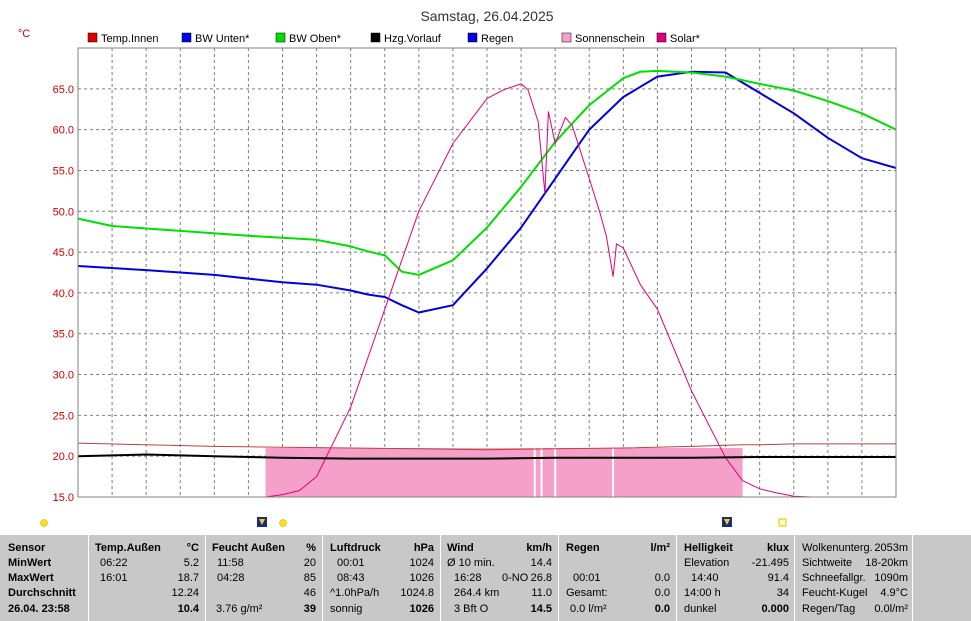 This screenshot has width=971, height=621. I want to click on temp-min-time: 06:22, so click(114, 563).